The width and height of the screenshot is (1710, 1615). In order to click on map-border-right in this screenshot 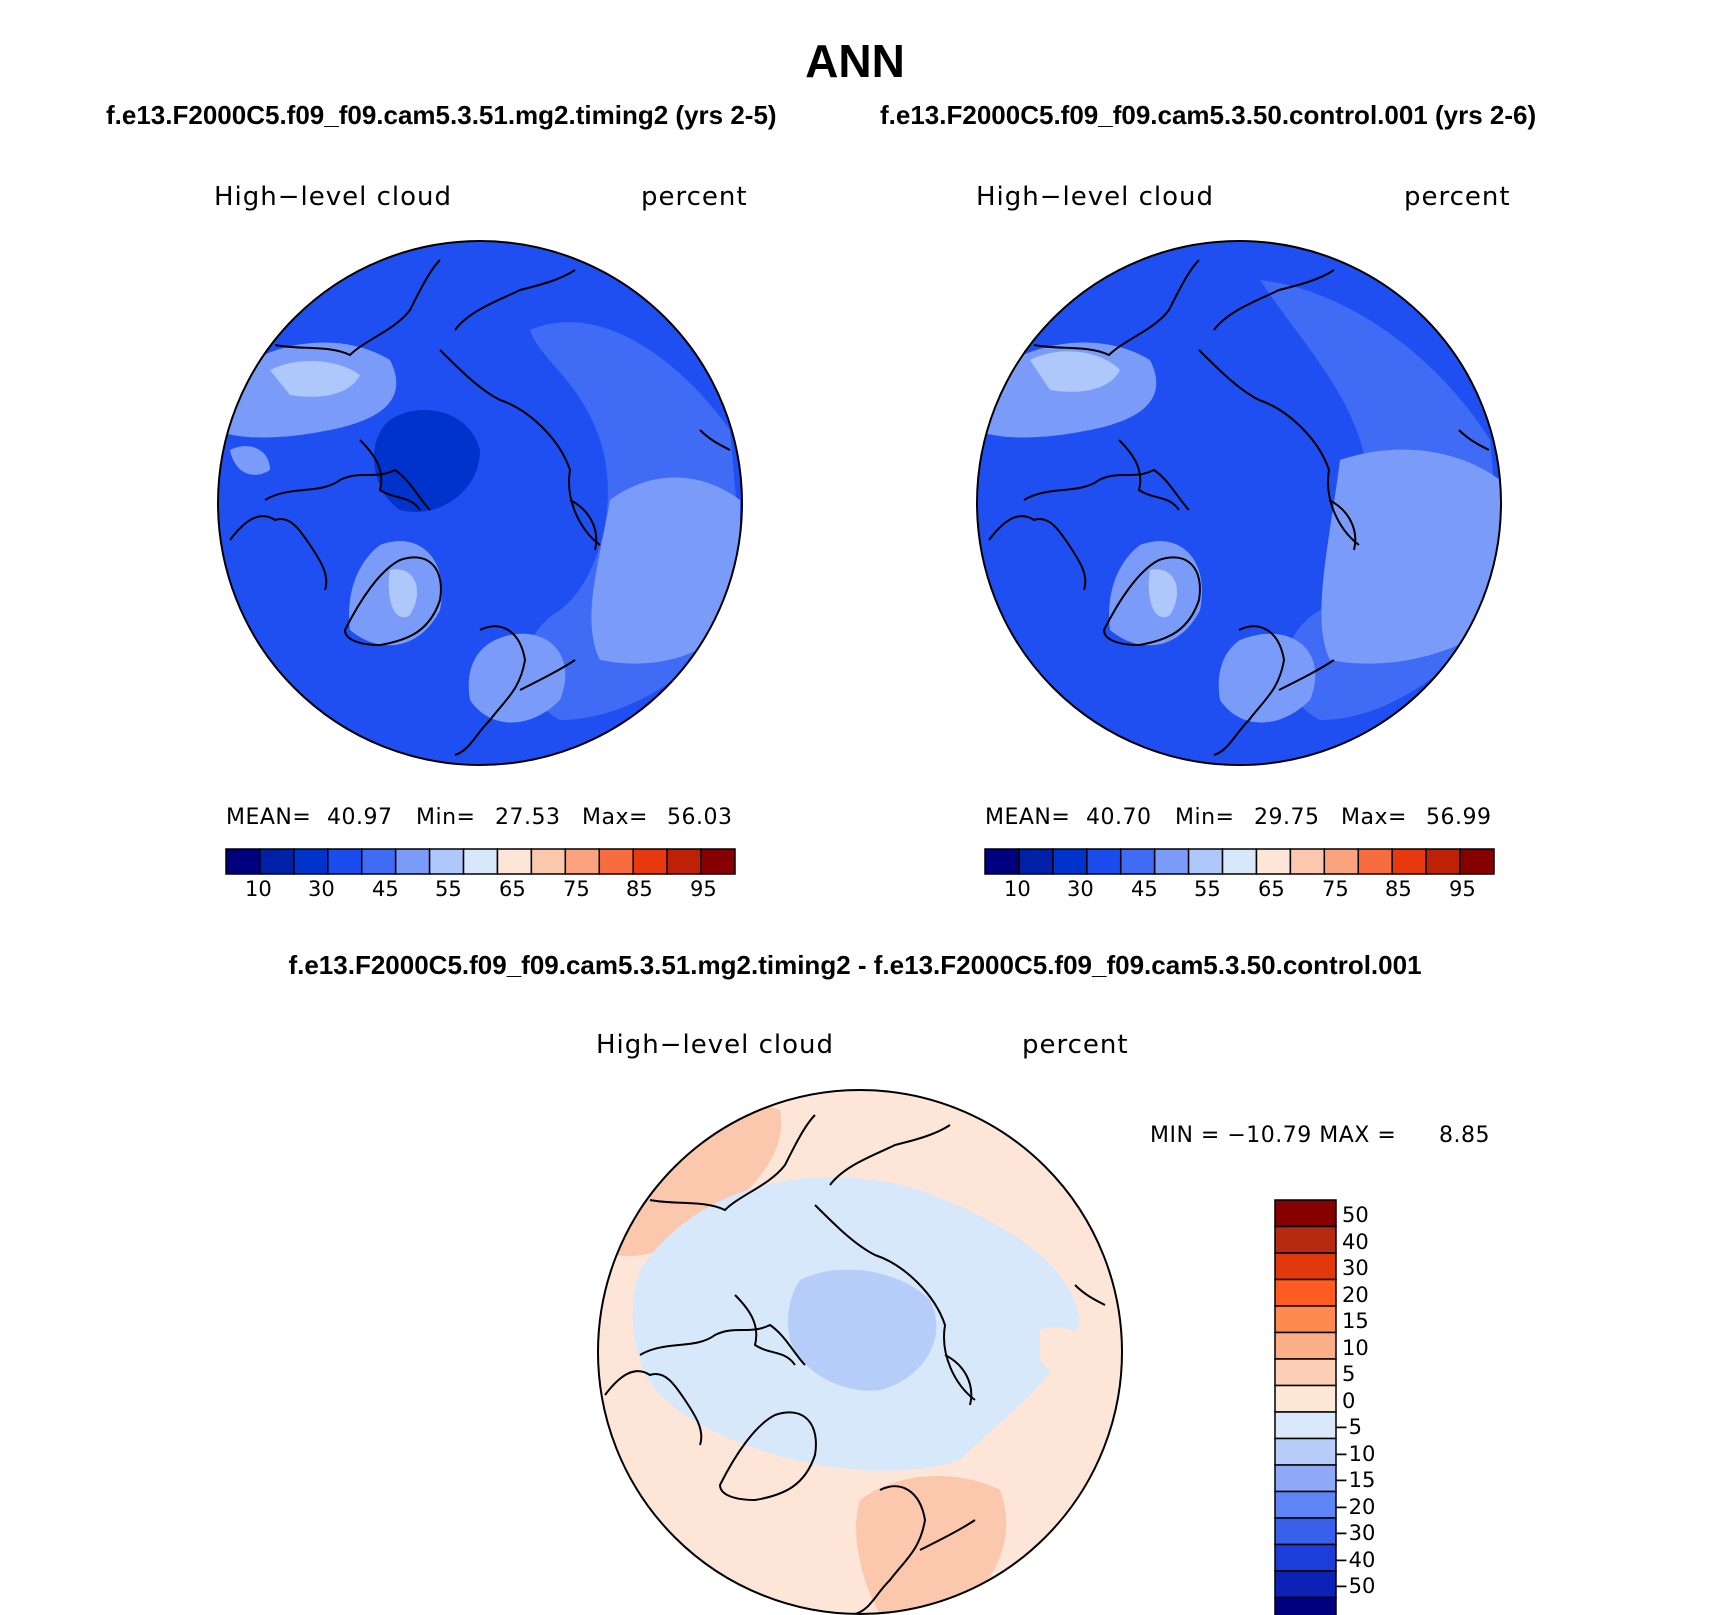, I will do `click(1239, 503)`.